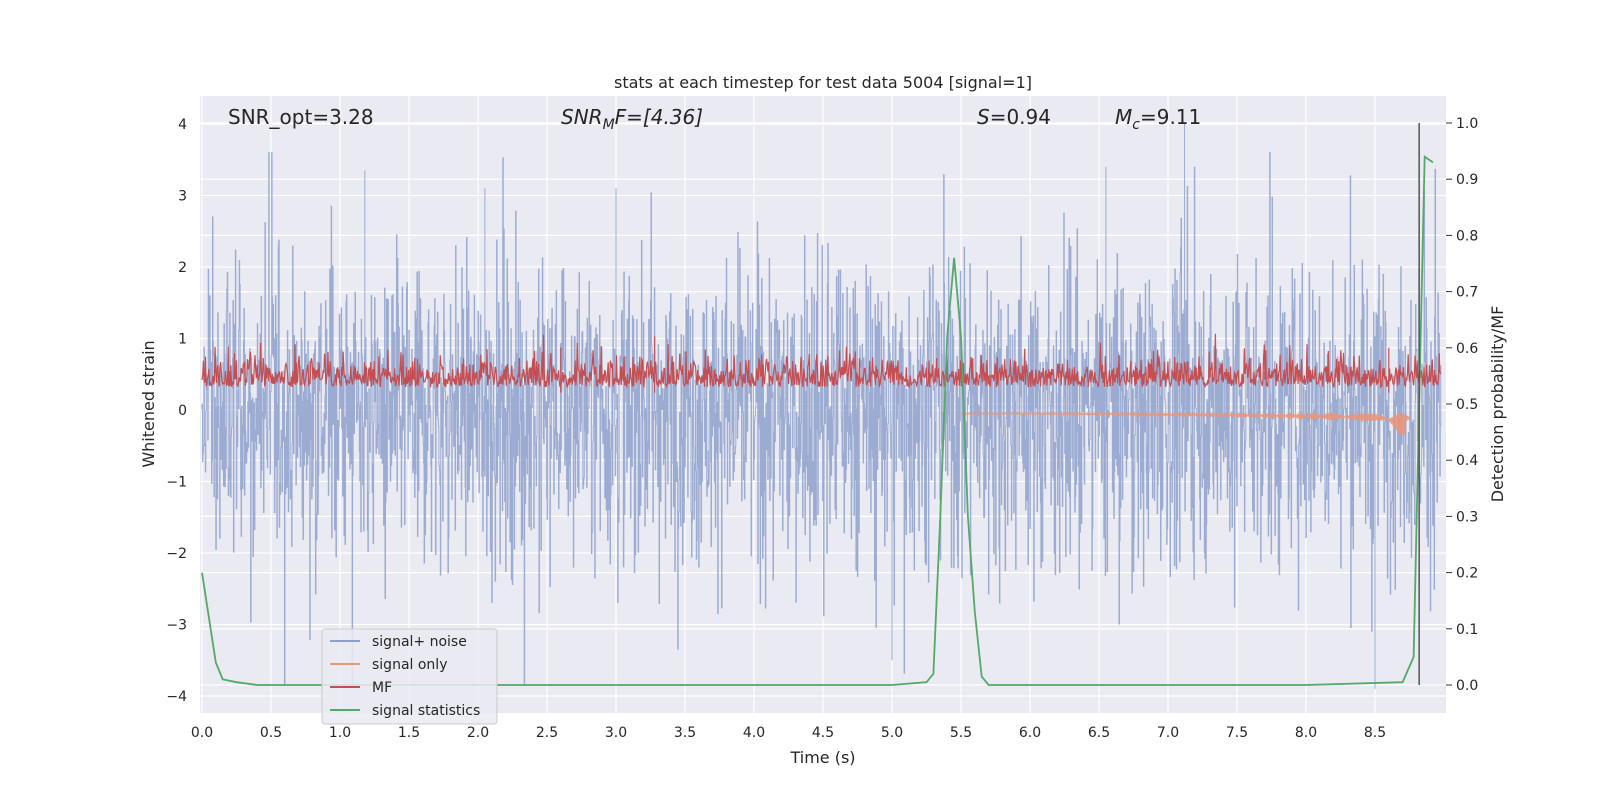  I want to click on y-tick-label-right: 0.2, so click(1467, 574).